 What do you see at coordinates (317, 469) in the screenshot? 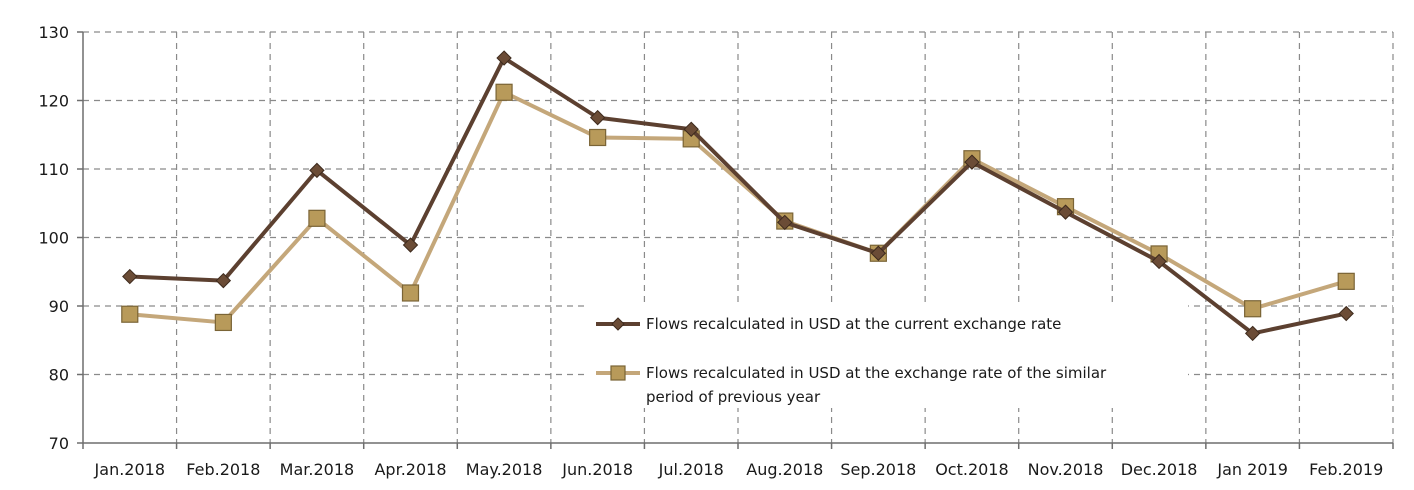
I see `x-tick-label: Mar.2018` at bounding box center [317, 469].